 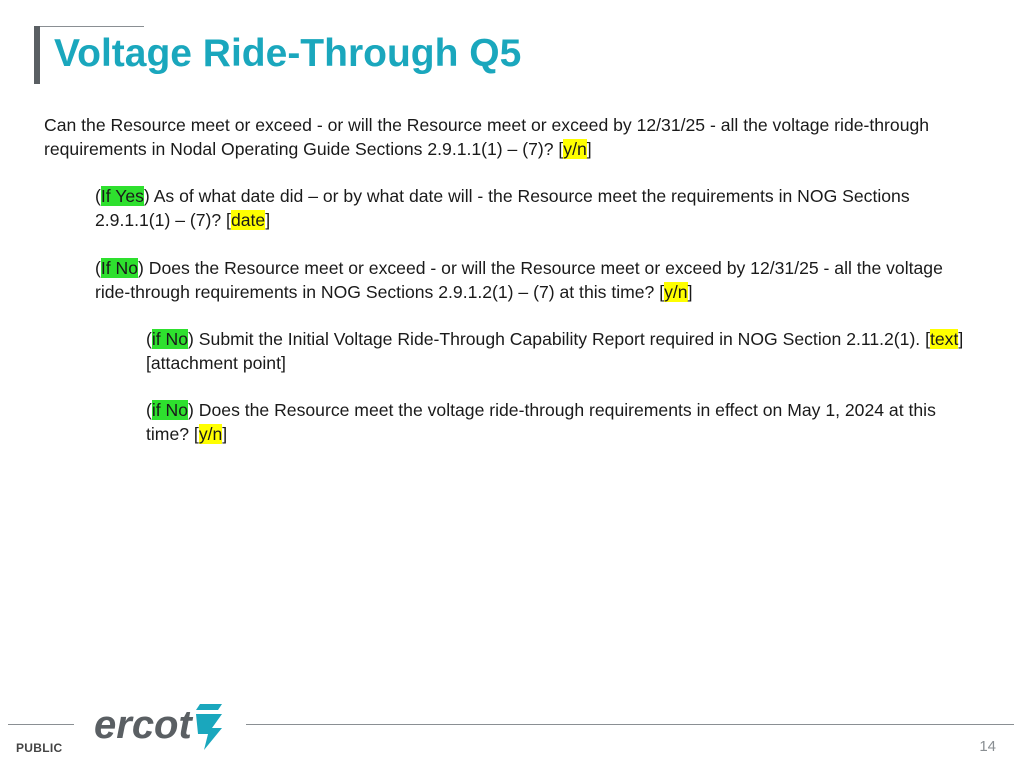 What do you see at coordinates (209, 727) in the screenshot?
I see `ercot-logo-mark-icon` at bounding box center [209, 727].